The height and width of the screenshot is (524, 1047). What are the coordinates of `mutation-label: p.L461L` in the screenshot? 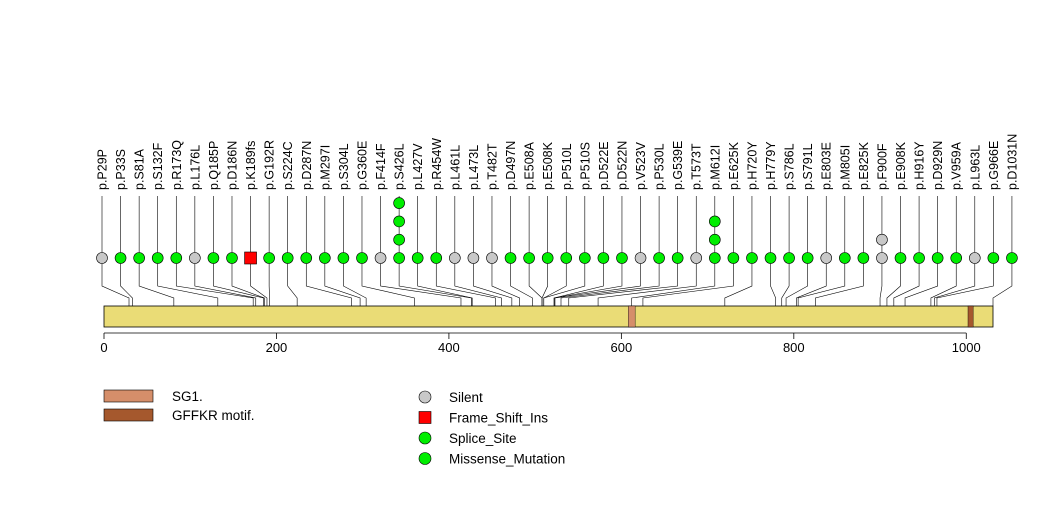 It's located at (455, 167).